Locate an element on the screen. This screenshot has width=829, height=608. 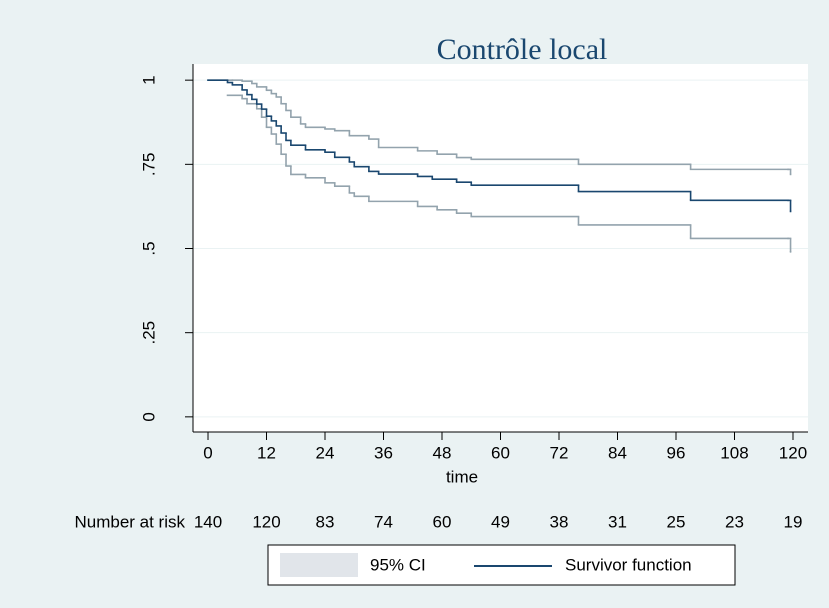
at-risk-value: 31 is located at coordinates (617, 521).